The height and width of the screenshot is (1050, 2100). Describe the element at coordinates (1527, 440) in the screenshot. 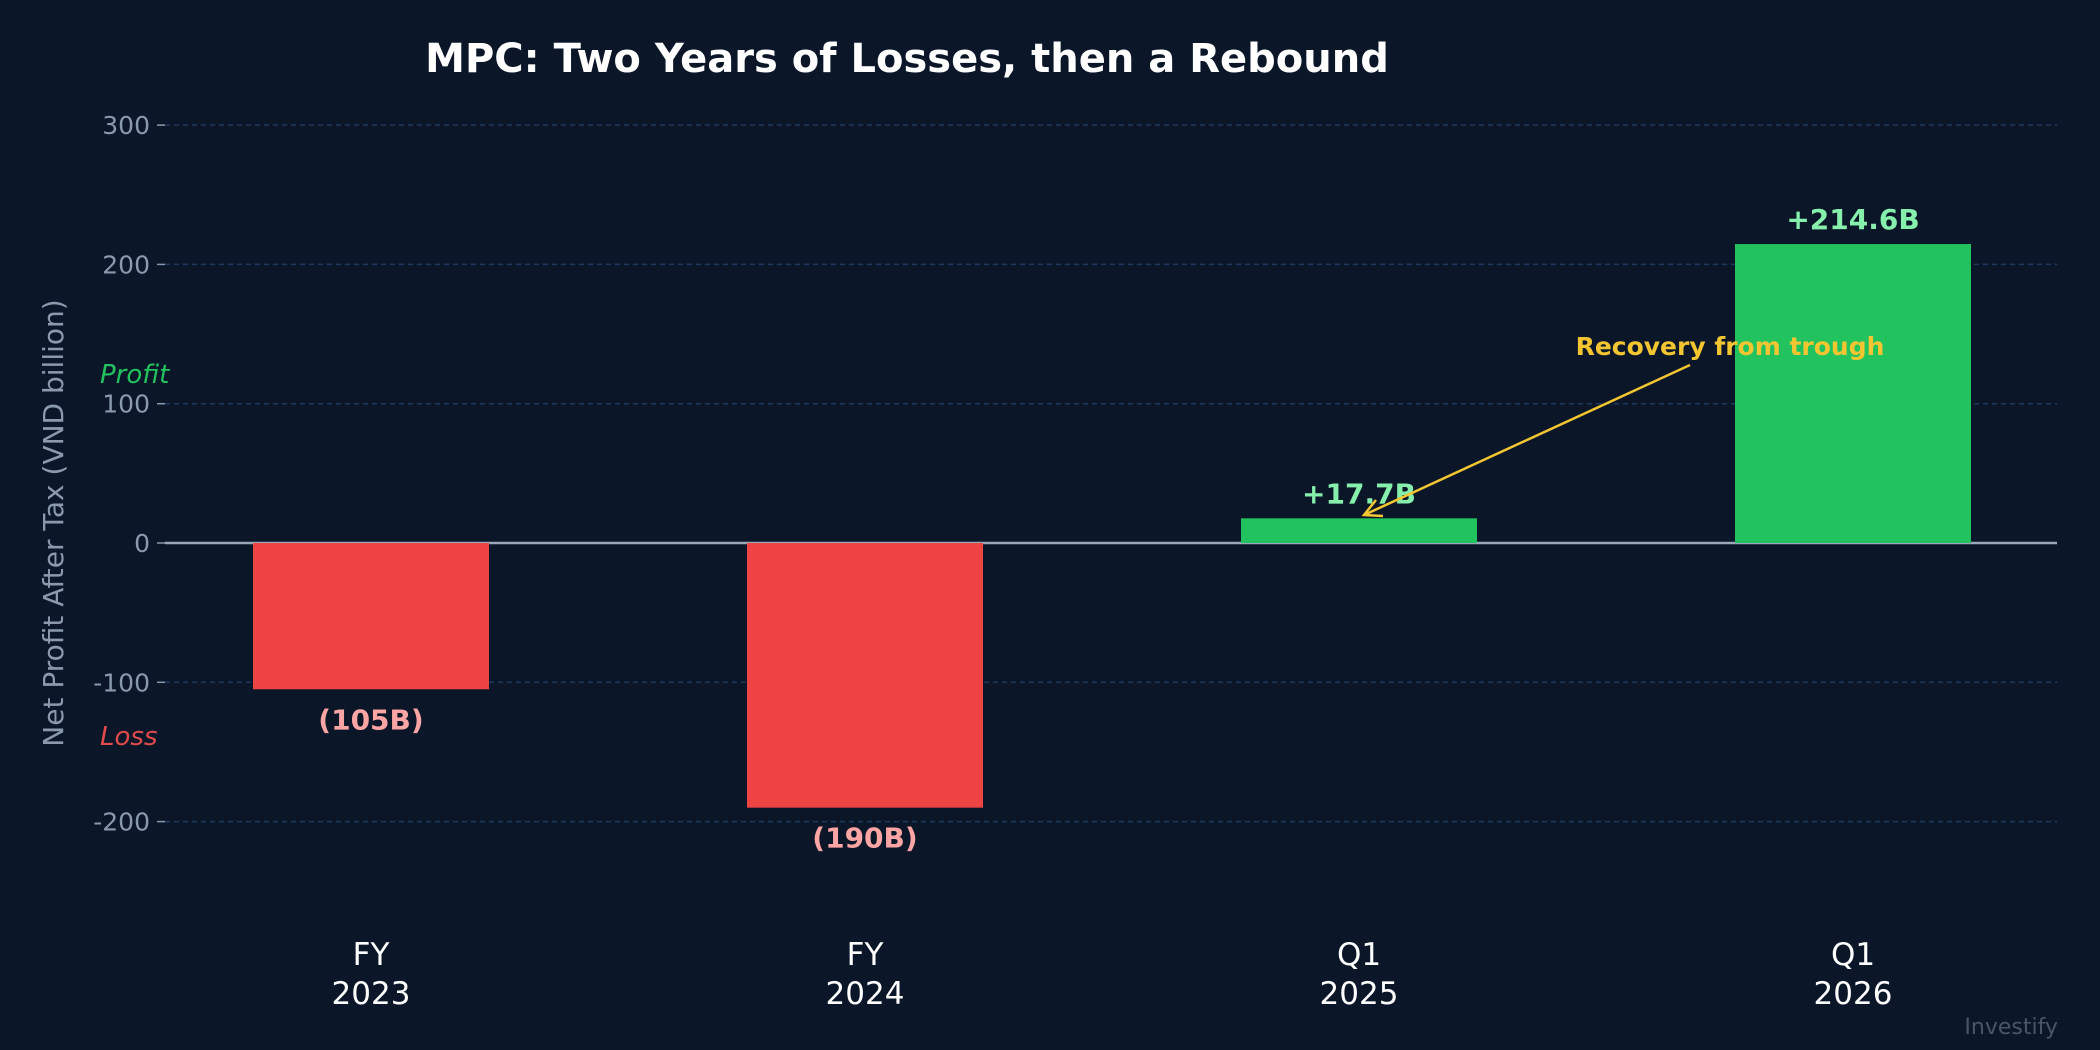

I see `annotation-arrow-line` at that location.